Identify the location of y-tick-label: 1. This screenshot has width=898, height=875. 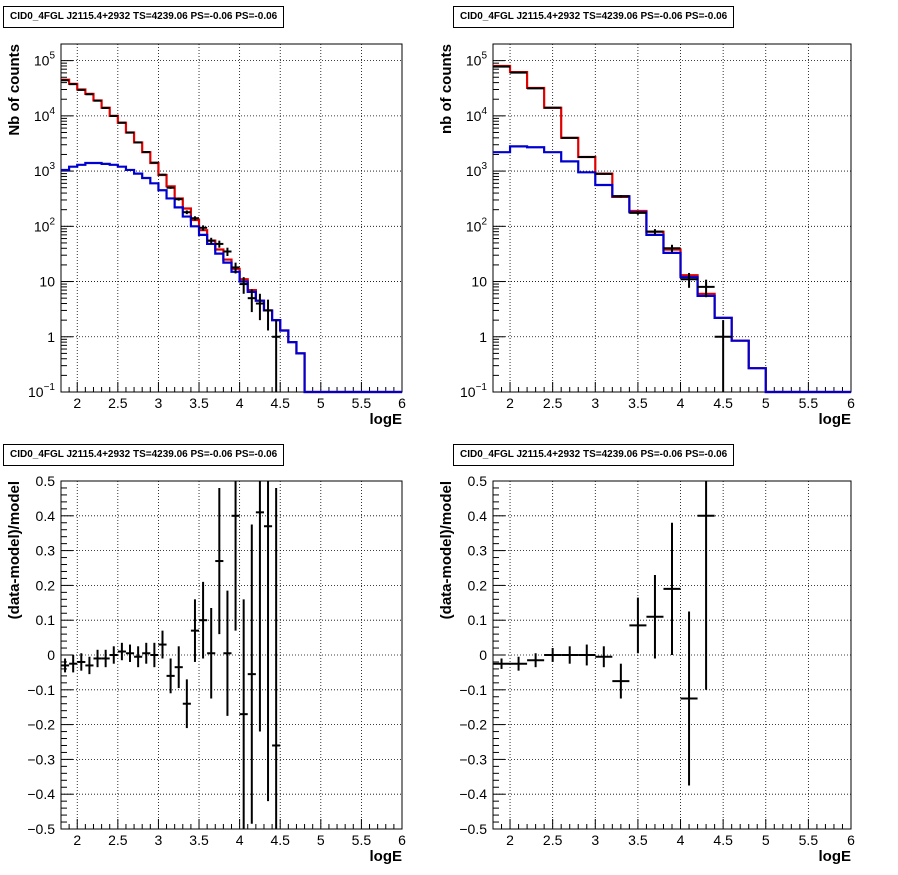
(483, 337).